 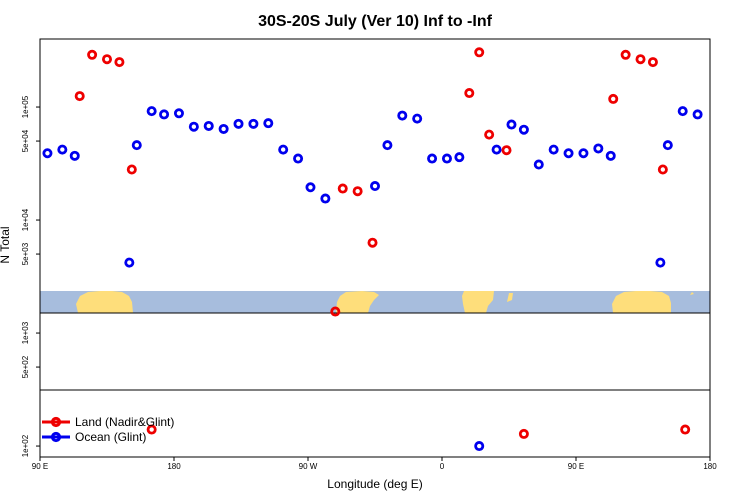 What do you see at coordinates (25, 332) in the screenshot?
I see `y-tick-label: 1e+03` at bounding box center [25, 332].